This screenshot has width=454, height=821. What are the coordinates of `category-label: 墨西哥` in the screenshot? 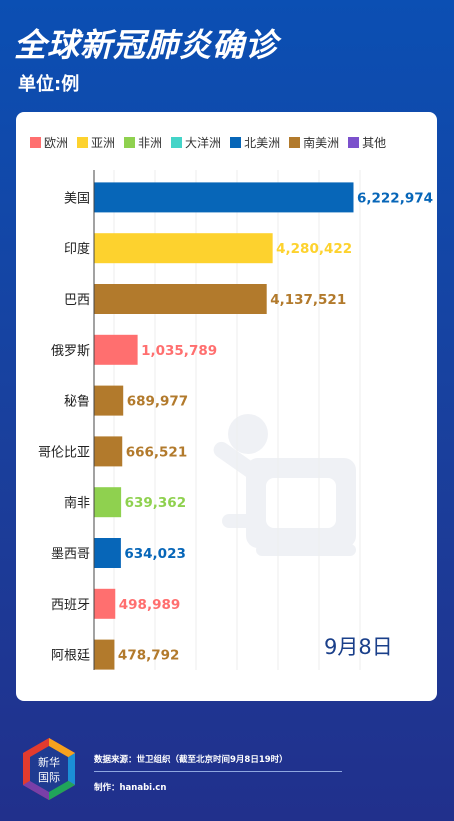 It's located at (70, 554).